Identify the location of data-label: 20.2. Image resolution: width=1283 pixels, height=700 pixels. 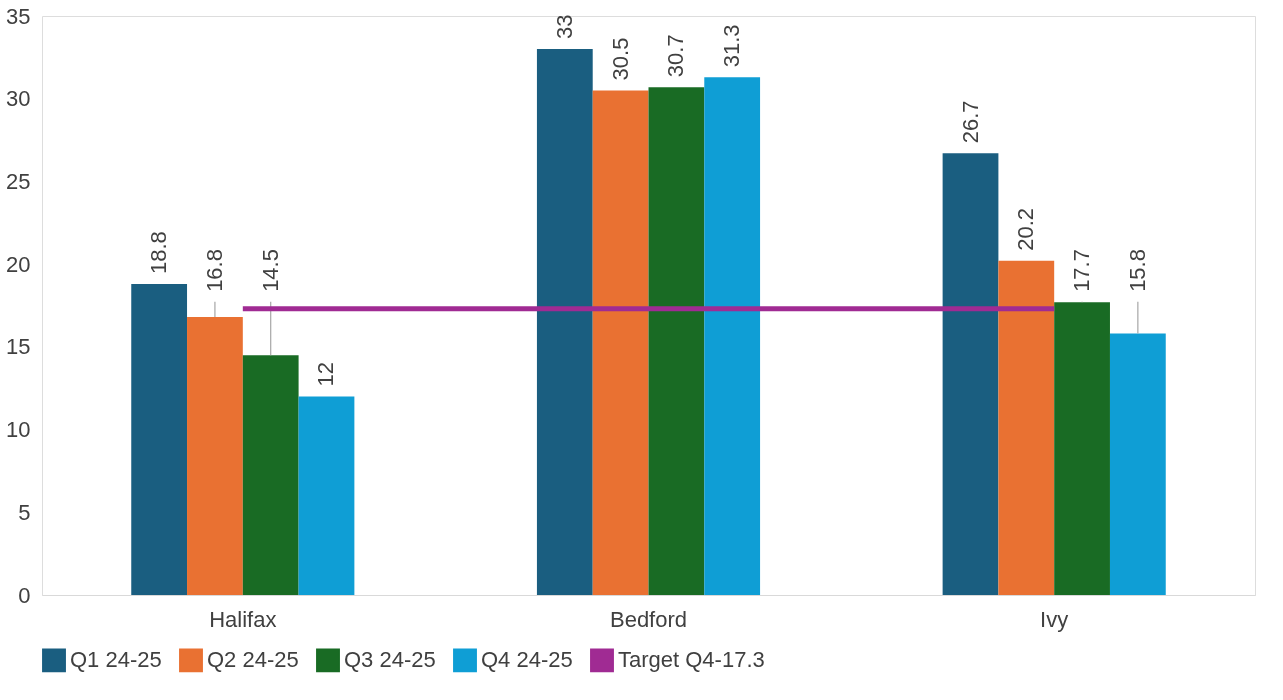
(1026, 229).